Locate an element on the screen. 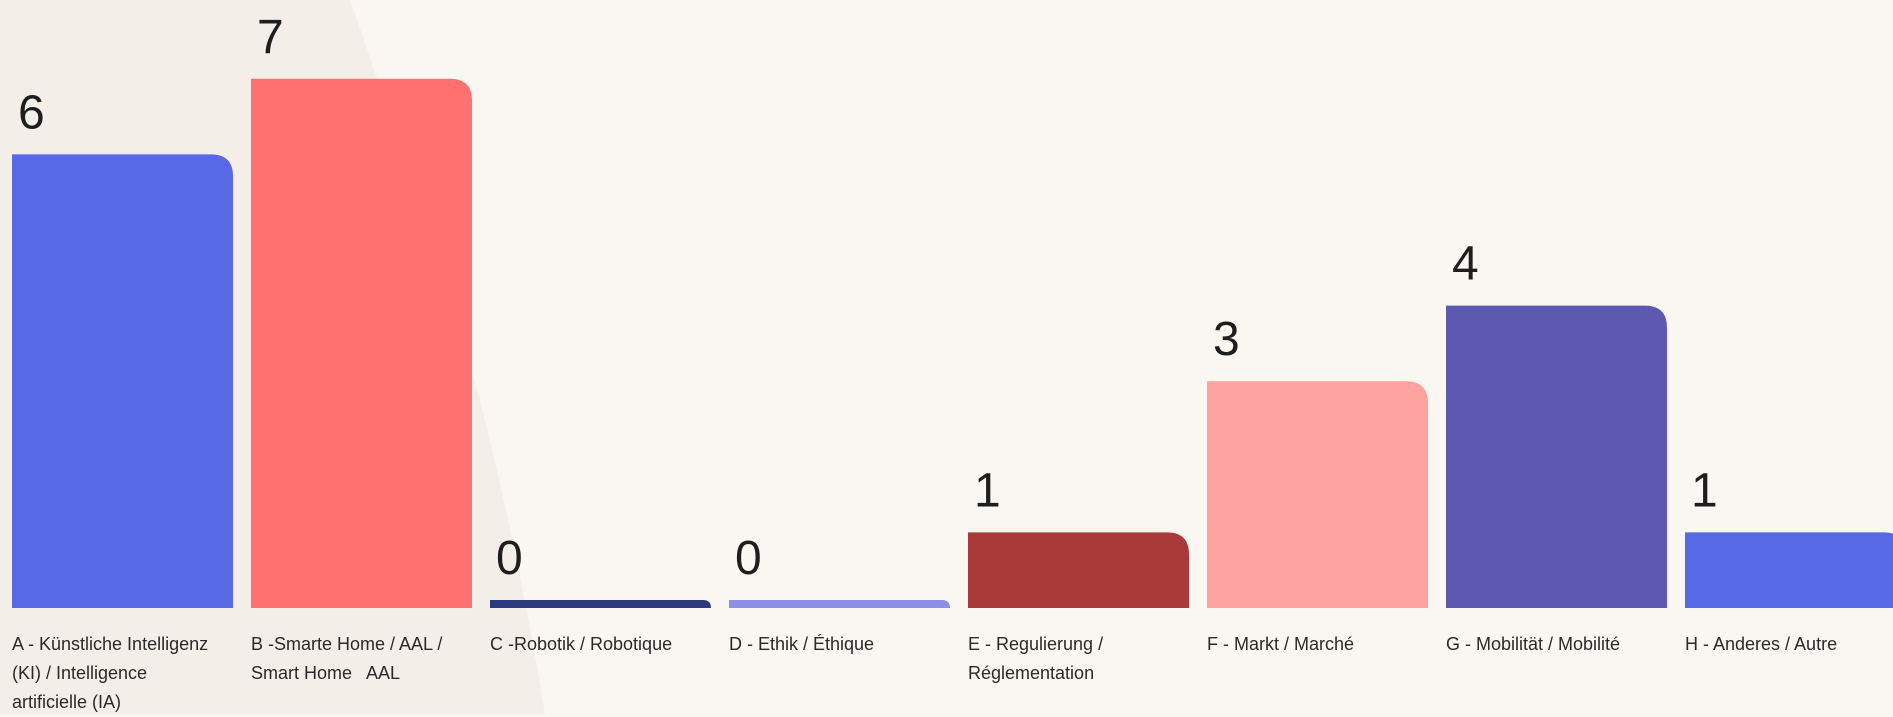  category-label: C -Robotik / Robotique is located at coordinates (581, 644).